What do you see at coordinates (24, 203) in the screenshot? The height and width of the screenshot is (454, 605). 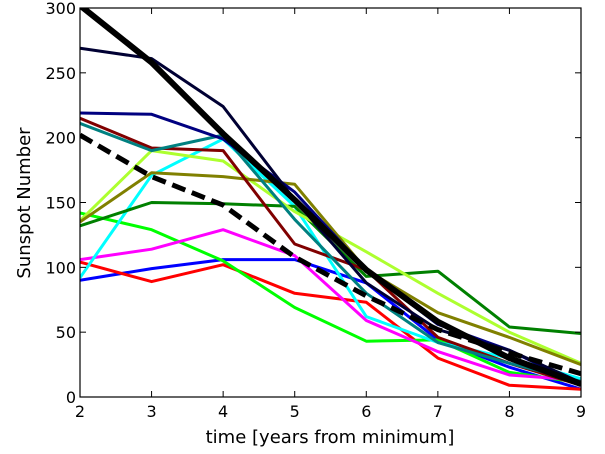 I see `y-axis-label: Sunspot Number` at bounding box center [24, 203].